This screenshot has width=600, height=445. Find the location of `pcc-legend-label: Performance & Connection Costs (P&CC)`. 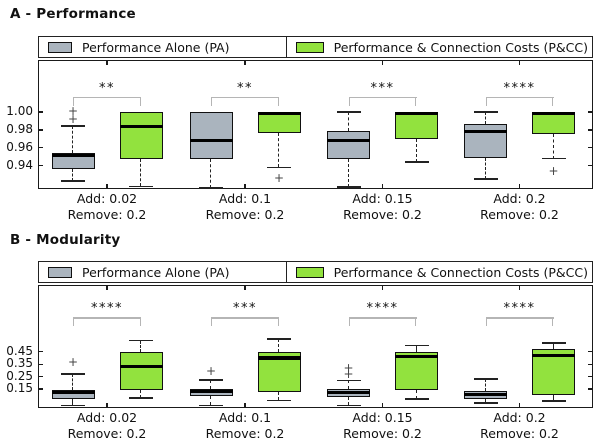

pcc-legend-label: Performance & Connection Costs (P&CC) is located at coordinates (460, 47).